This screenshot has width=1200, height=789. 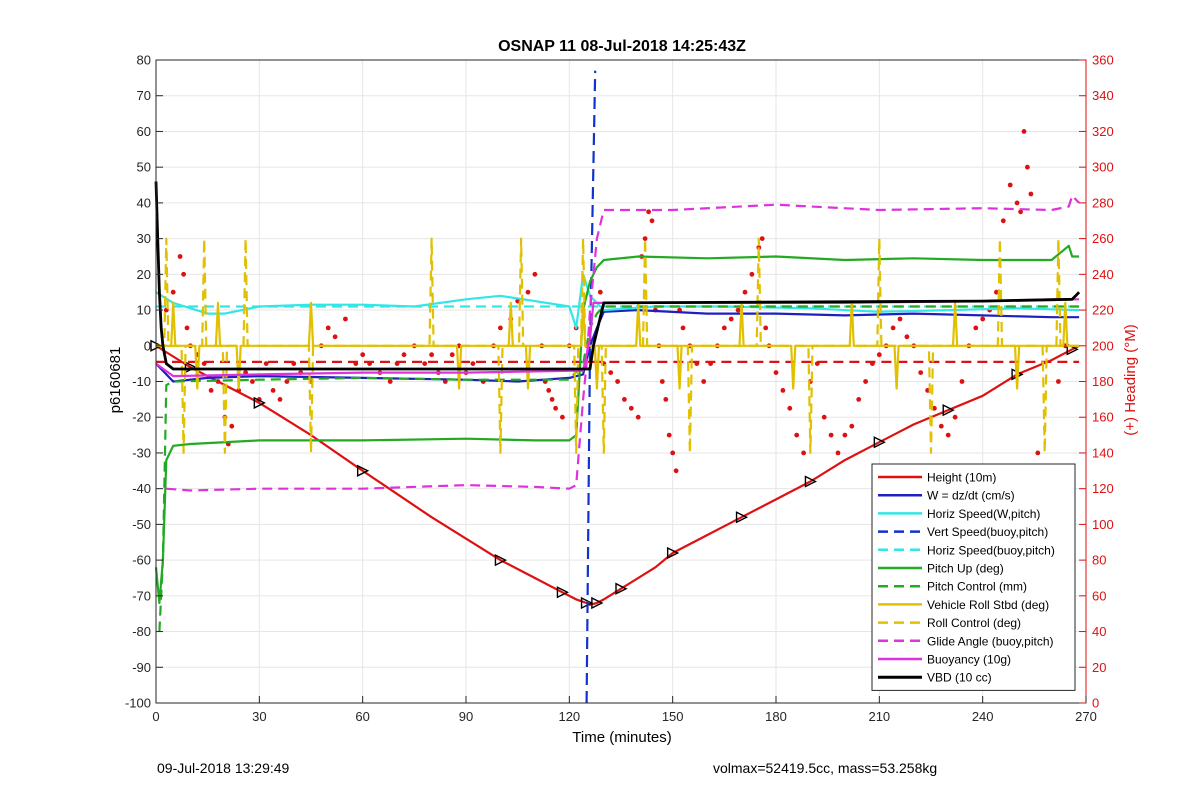 What do you see at coordinates (144, 310) in the screenshot?
I see `y-tick-label: 10` at bounding box center [144, 310].